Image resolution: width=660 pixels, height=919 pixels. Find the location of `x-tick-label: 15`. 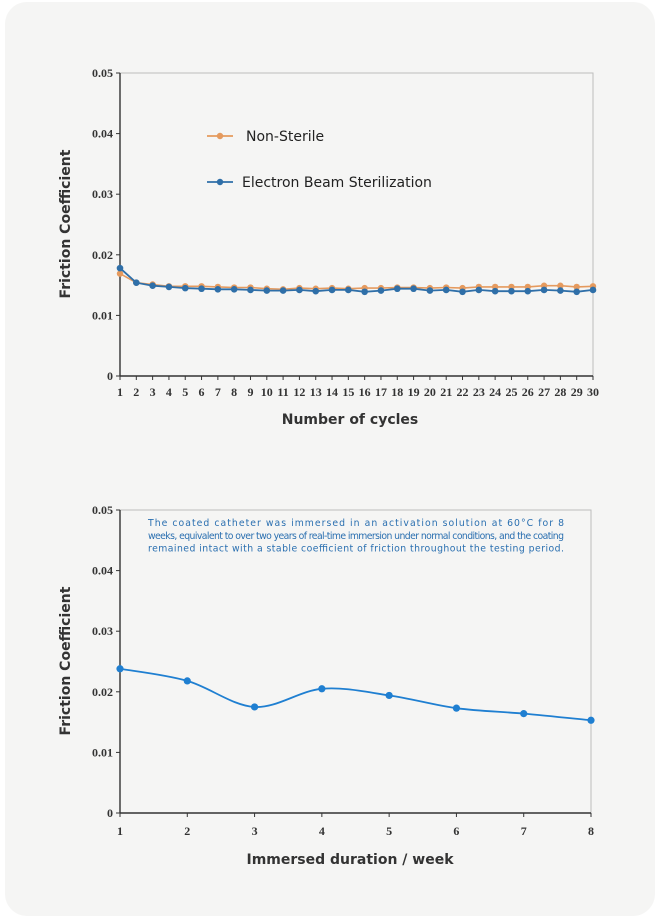

x-tick-label: 15 is located at coordinates (348, 392).